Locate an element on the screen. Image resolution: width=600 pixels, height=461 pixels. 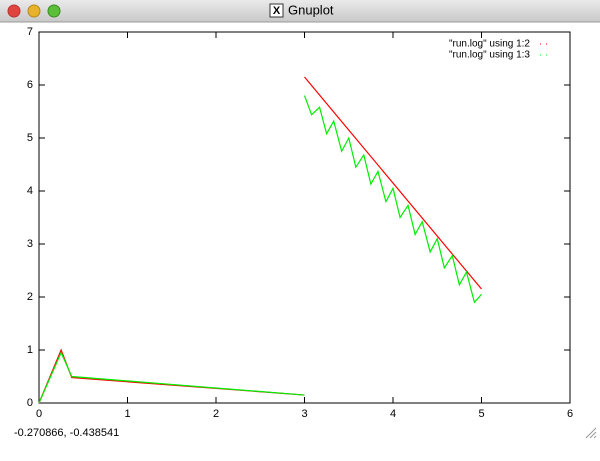
x-tick-label: 6 is located at coordinates (570, 414).